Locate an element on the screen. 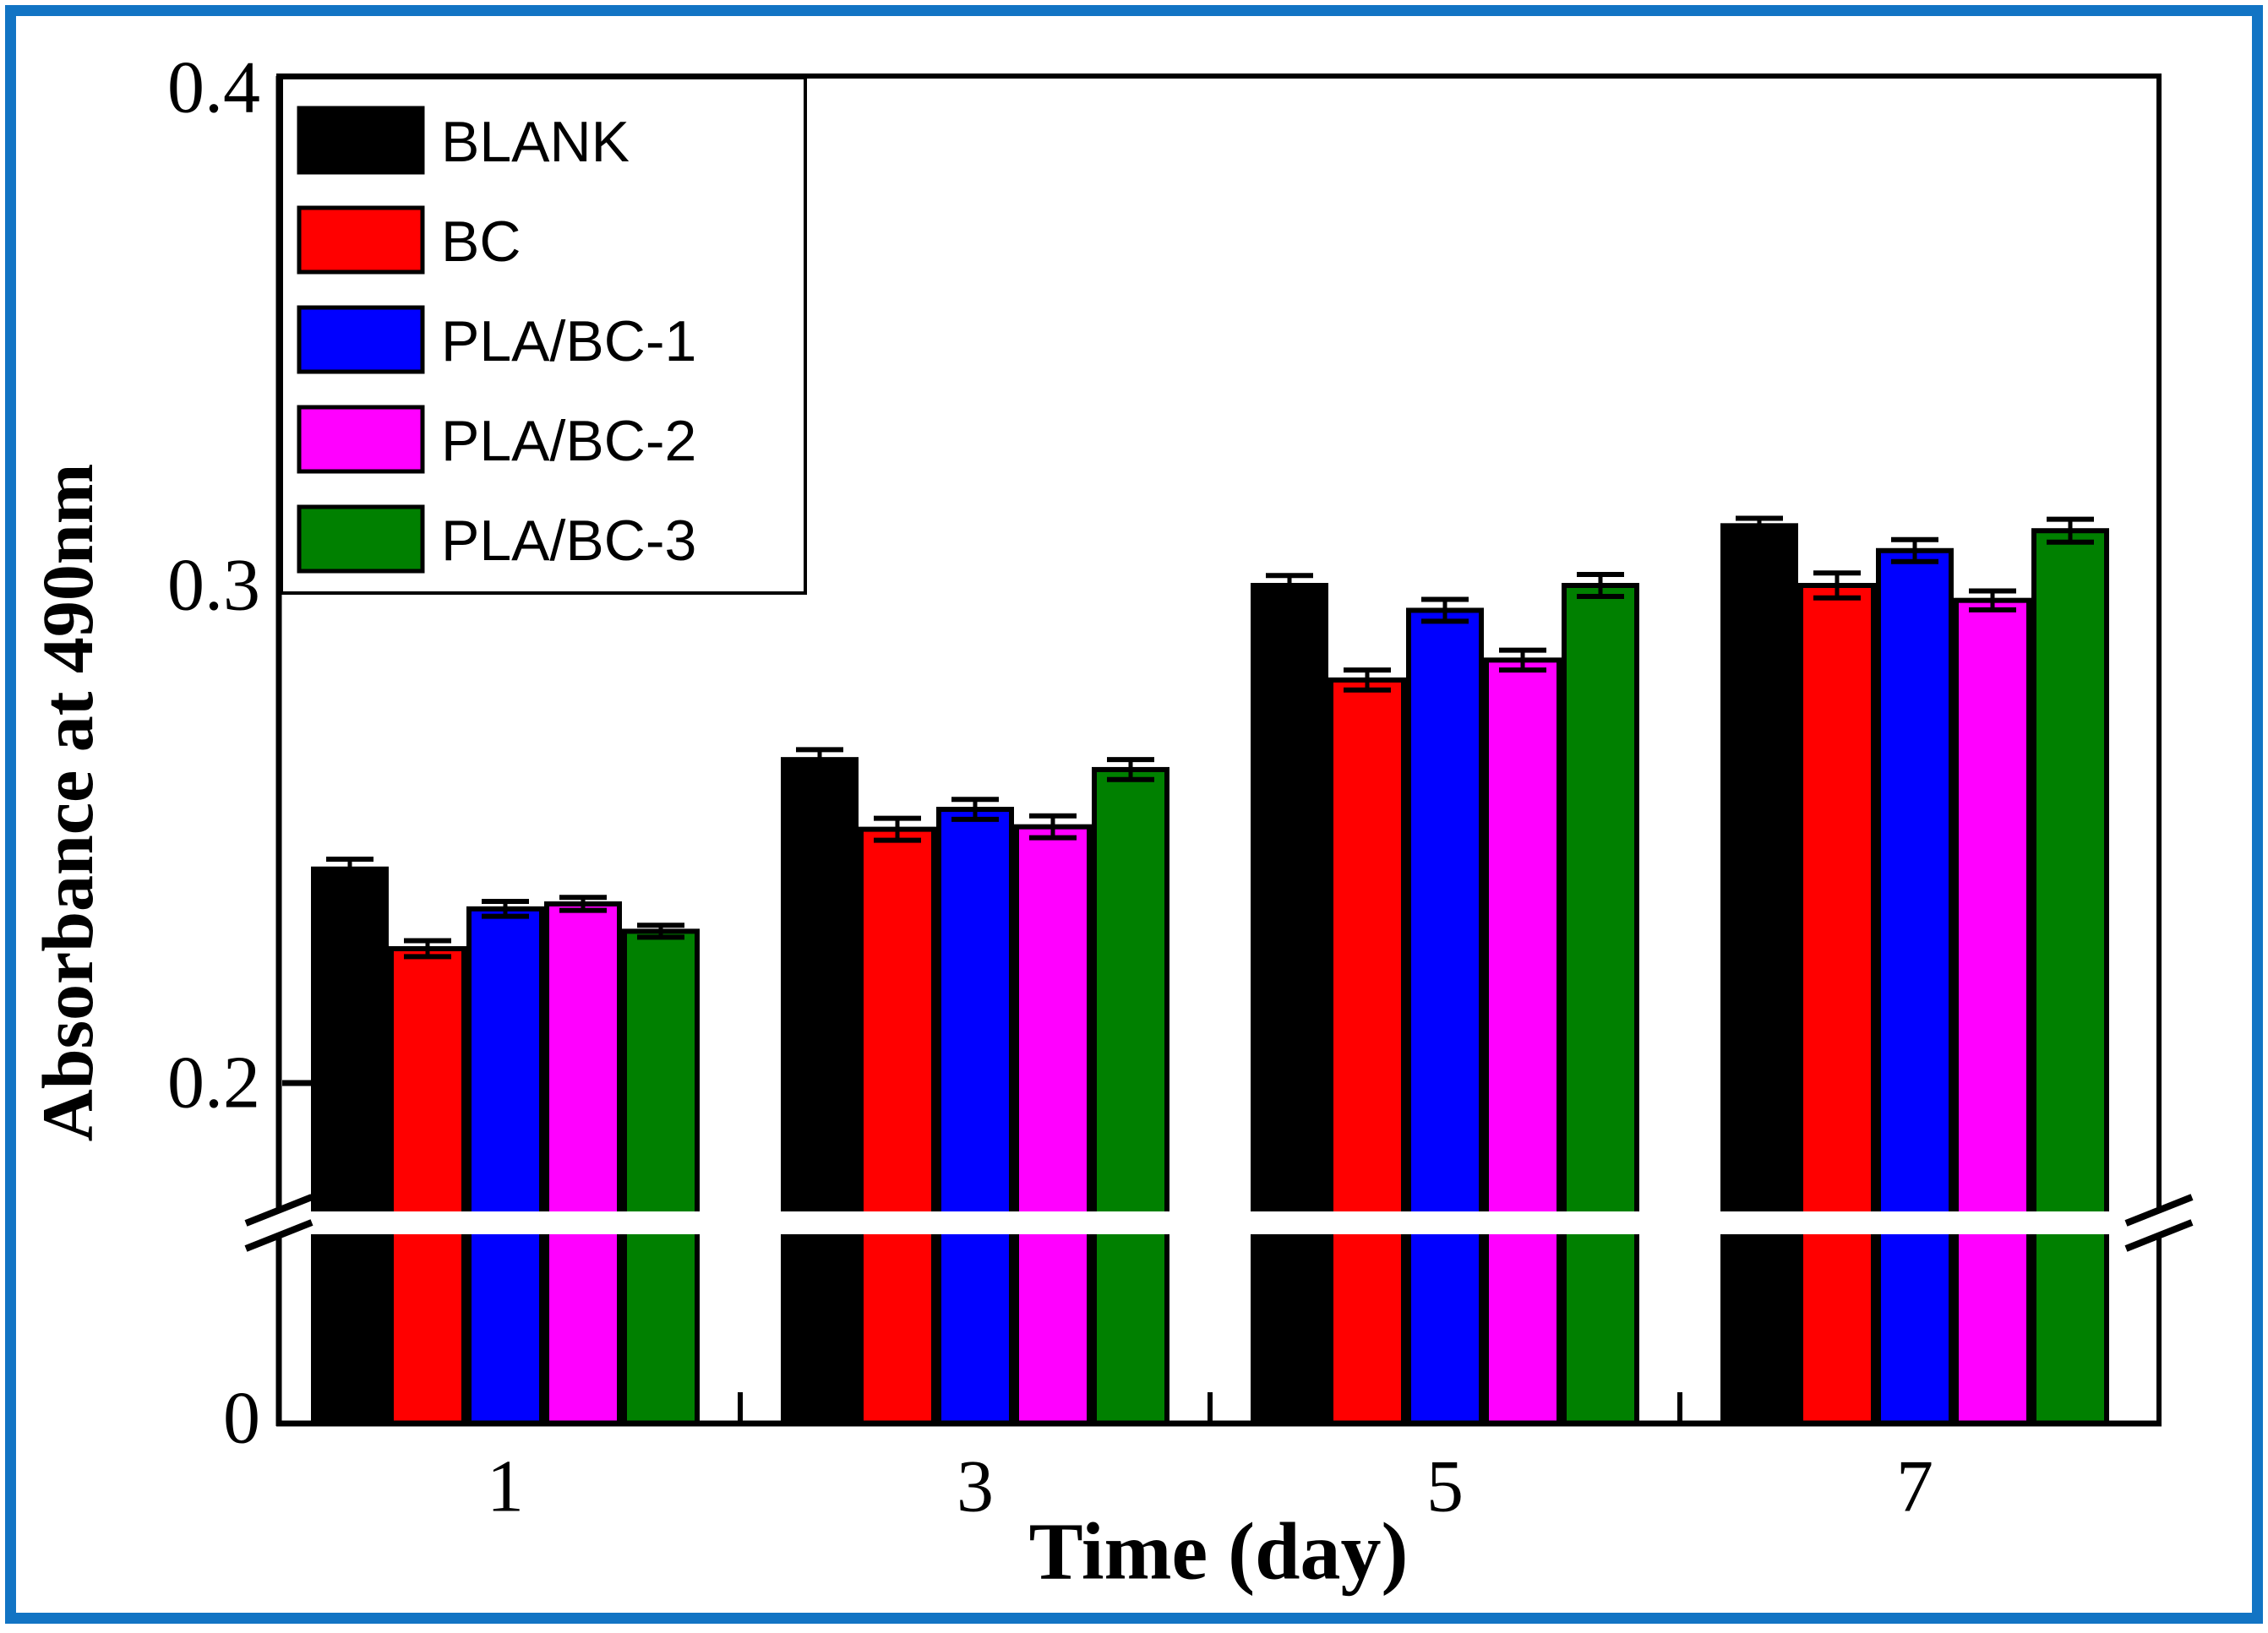 The width and height of the screenshot is (2268, 1633). bar-bc-day1 is located at coordinates (427, 1185).